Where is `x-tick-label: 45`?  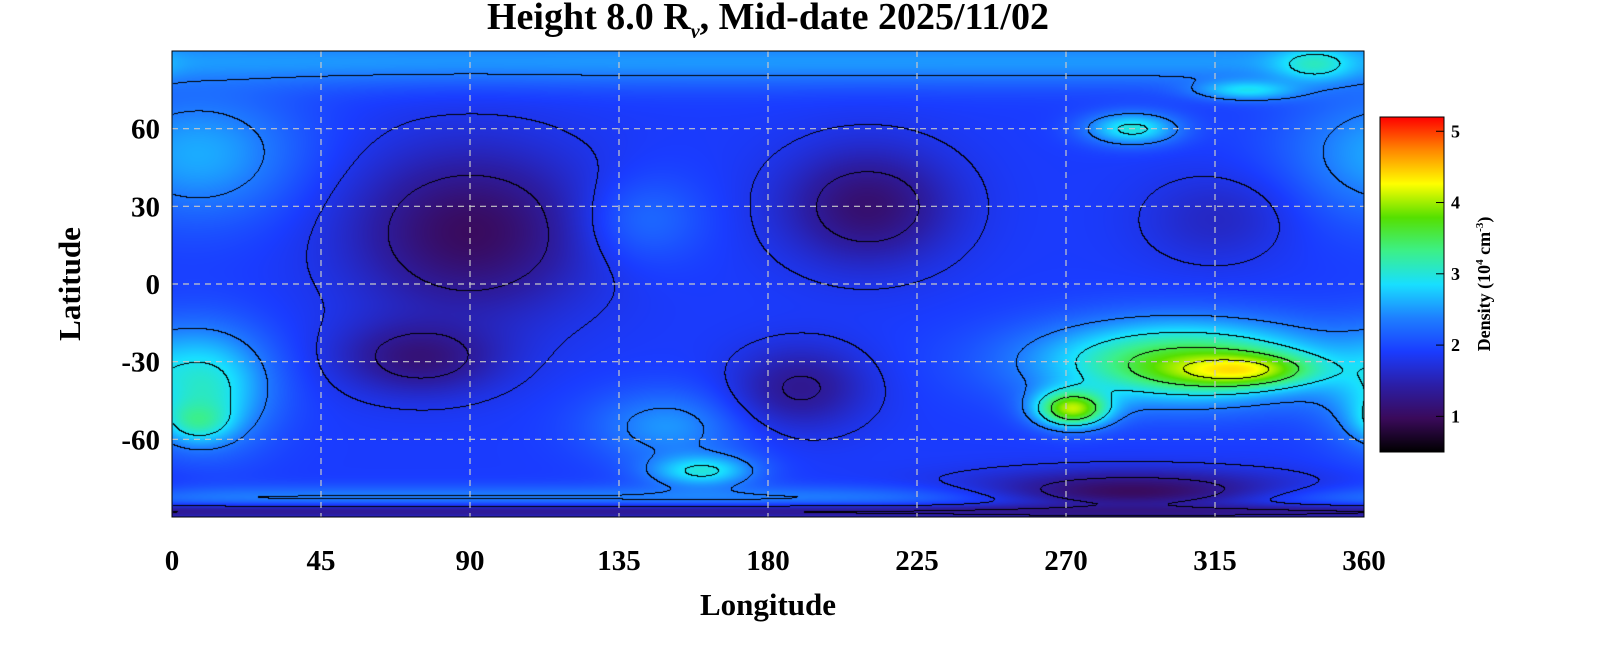
x-tick-label: 45 is located at coordinates (321, 561).